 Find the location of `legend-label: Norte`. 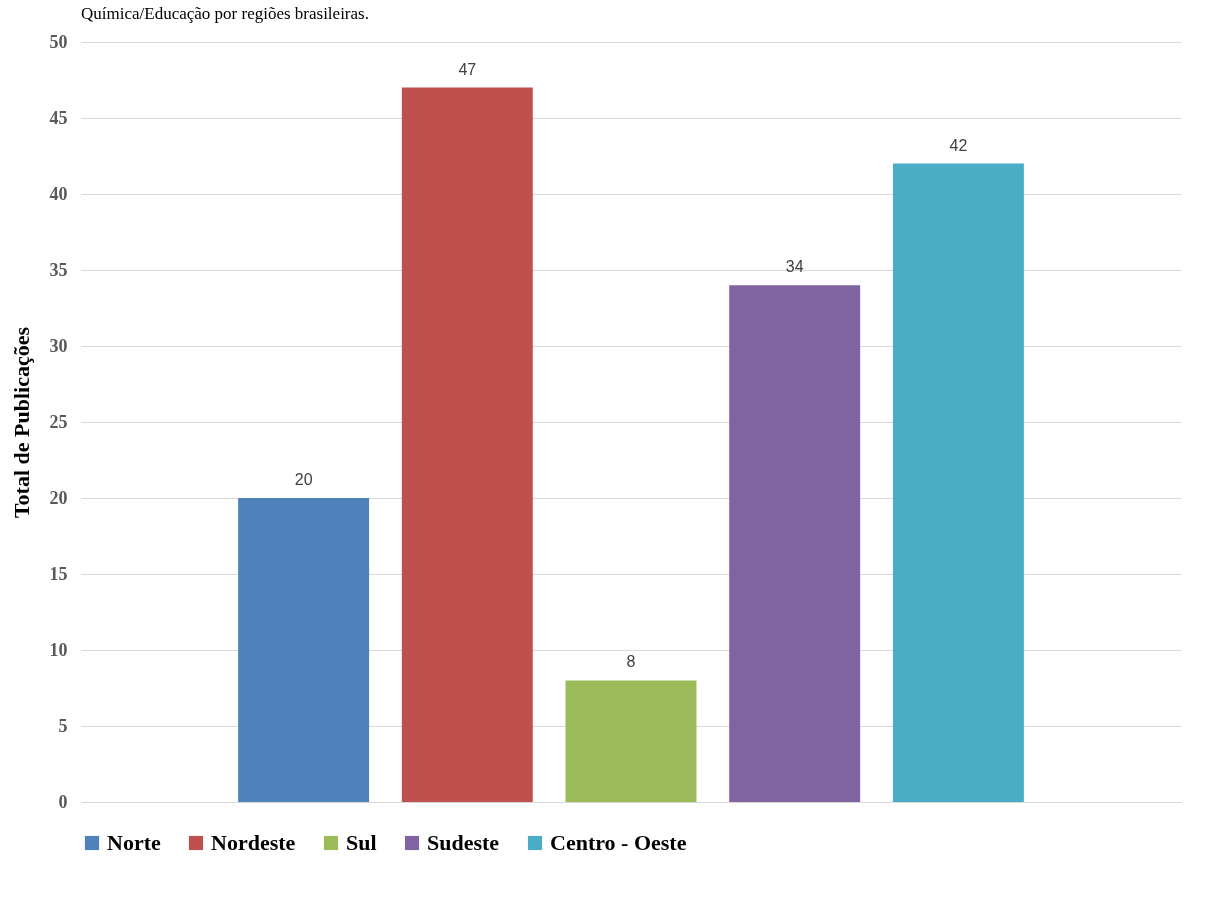

legend-label: Norte is located at coordinates (134, 842).